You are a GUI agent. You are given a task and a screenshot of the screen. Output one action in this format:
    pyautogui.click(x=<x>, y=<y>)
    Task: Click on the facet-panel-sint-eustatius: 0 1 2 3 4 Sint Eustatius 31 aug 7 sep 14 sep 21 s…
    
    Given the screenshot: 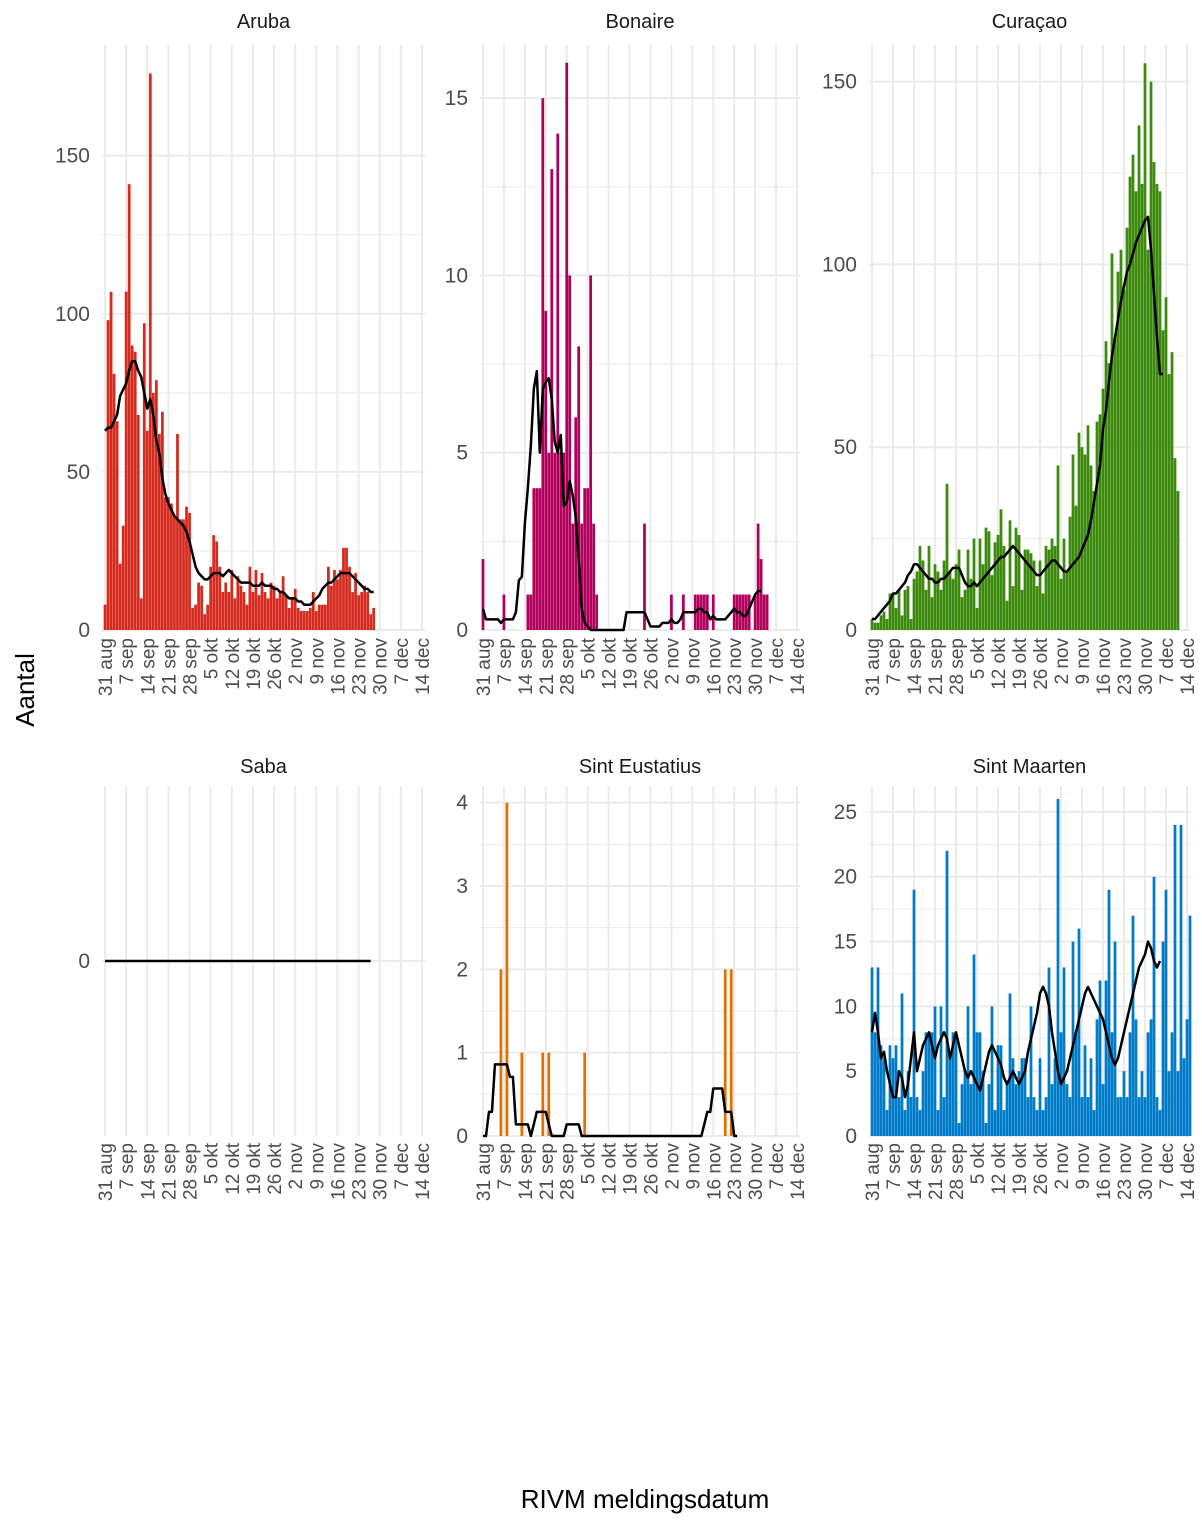 What is the action you would take?
    pyautogui.click(x=632, y=978)
    